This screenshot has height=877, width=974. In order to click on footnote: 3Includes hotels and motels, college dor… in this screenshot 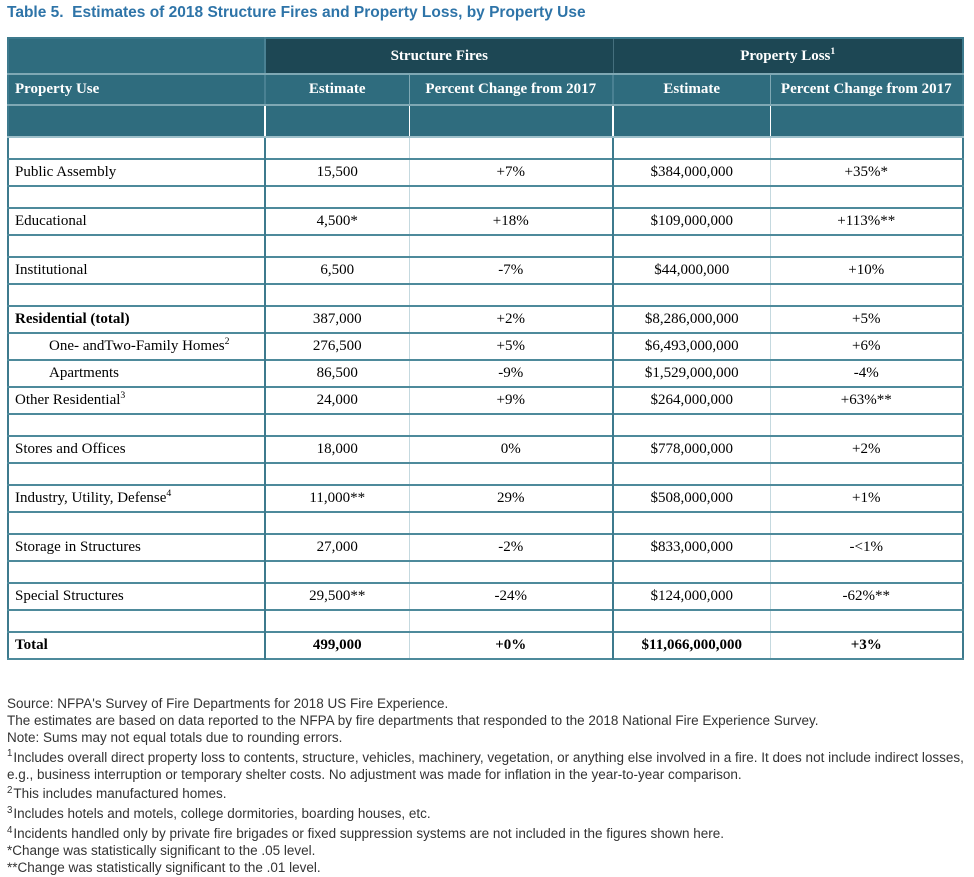, I will do `click(487, 813)`.